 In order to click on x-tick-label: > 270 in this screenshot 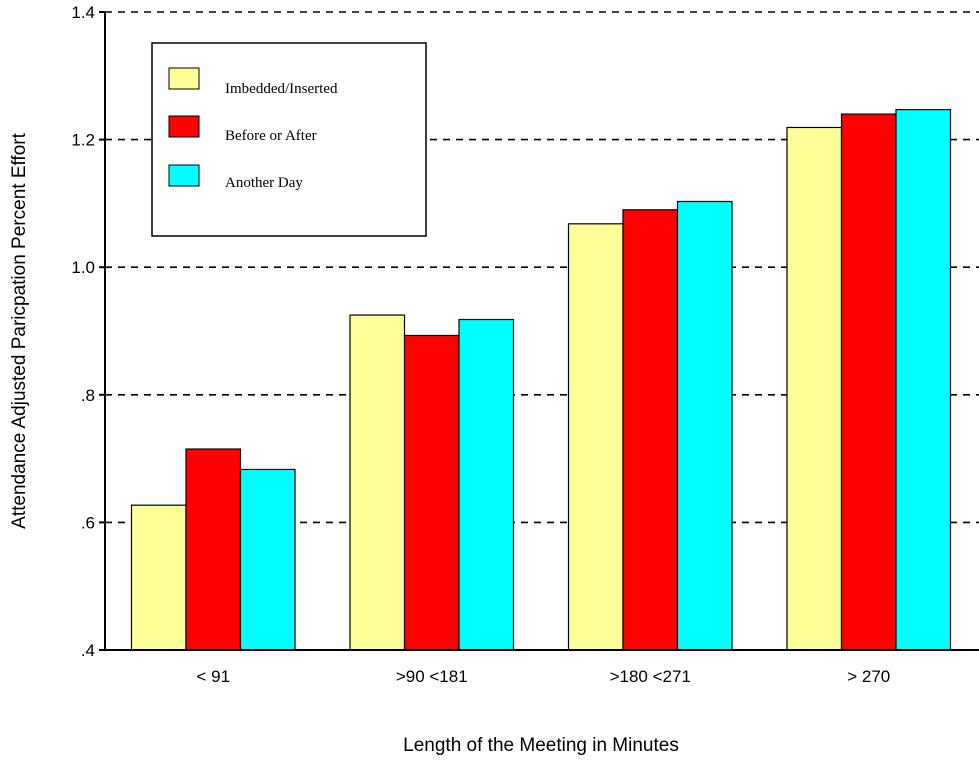, I will do `click(868, 676)`.